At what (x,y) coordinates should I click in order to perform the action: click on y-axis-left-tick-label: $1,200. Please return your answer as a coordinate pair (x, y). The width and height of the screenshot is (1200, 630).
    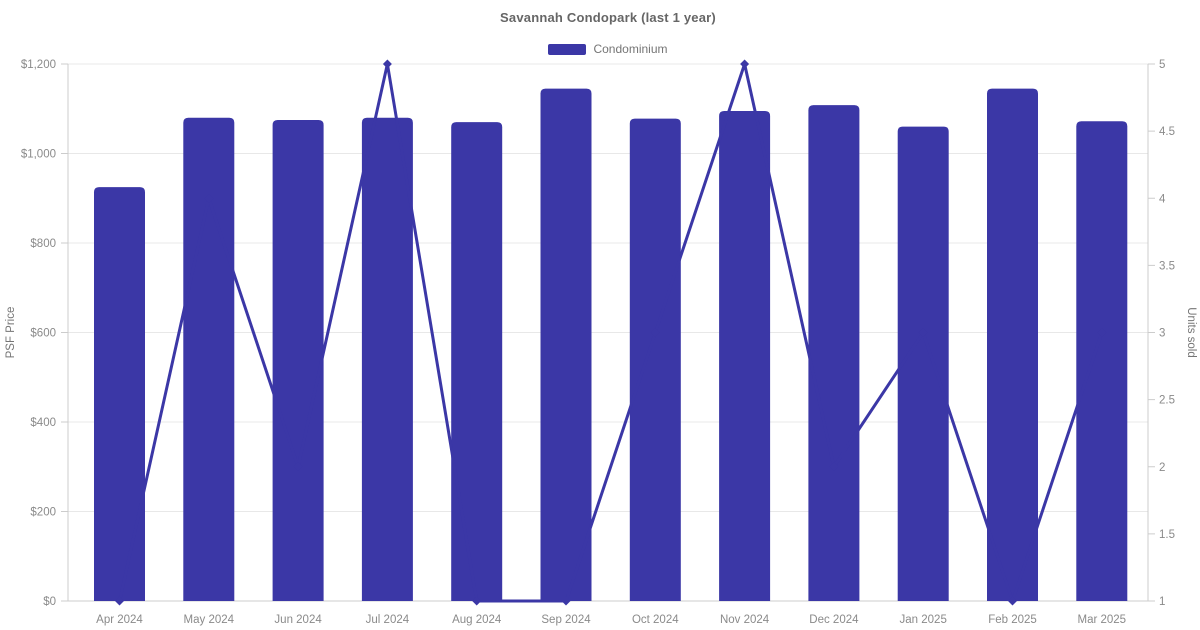
    Looking at the image, I should click on (38, 65).